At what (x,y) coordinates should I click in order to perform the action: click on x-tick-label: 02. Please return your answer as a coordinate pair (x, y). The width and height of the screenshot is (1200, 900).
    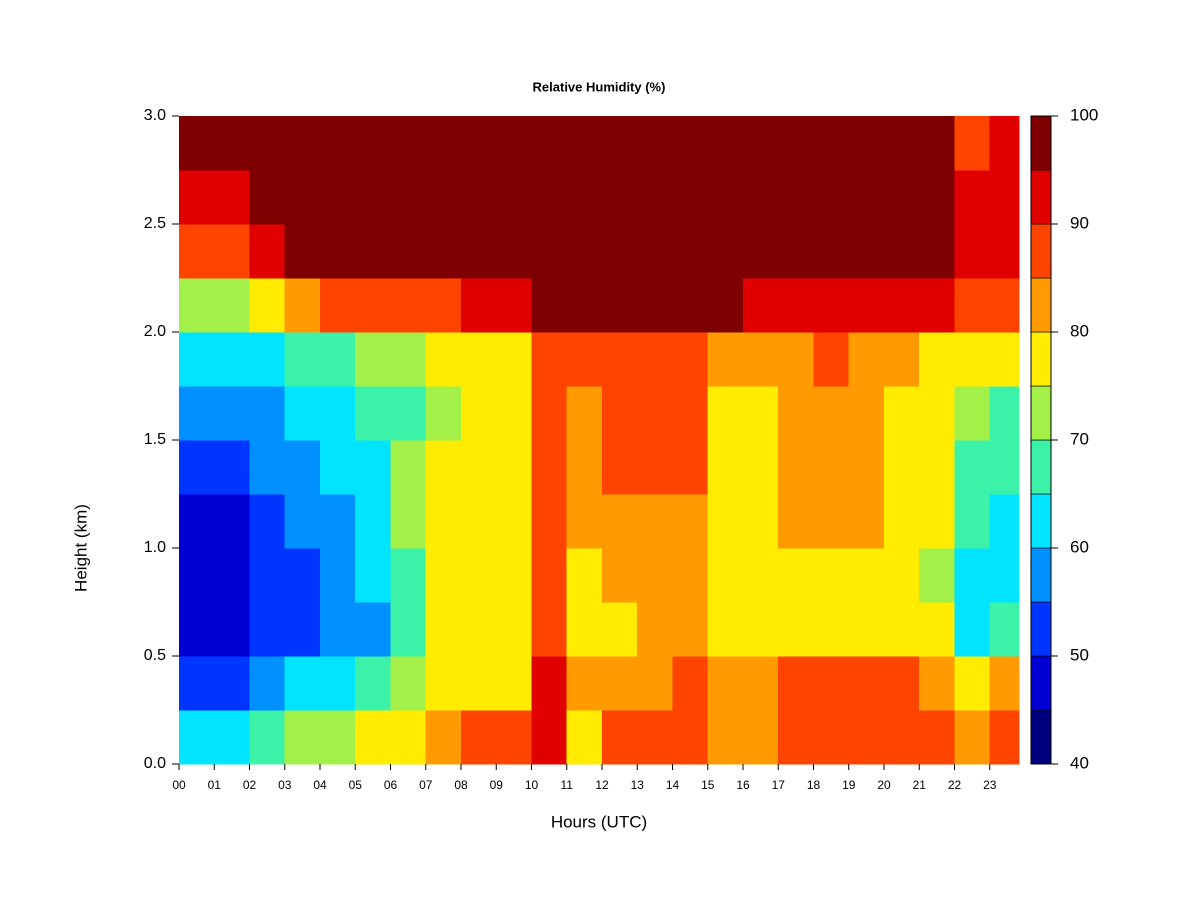
    Looking at the image, I should click on (250, 785).